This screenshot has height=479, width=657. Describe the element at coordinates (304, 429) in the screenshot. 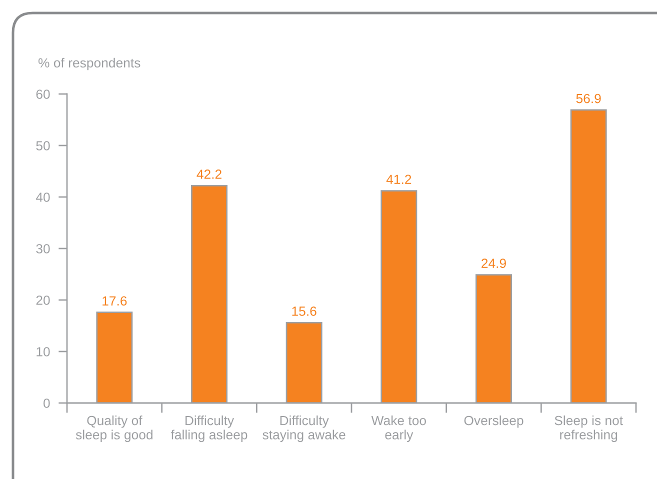

I see `x-tick-label: Difficulty staying awake` at that location.